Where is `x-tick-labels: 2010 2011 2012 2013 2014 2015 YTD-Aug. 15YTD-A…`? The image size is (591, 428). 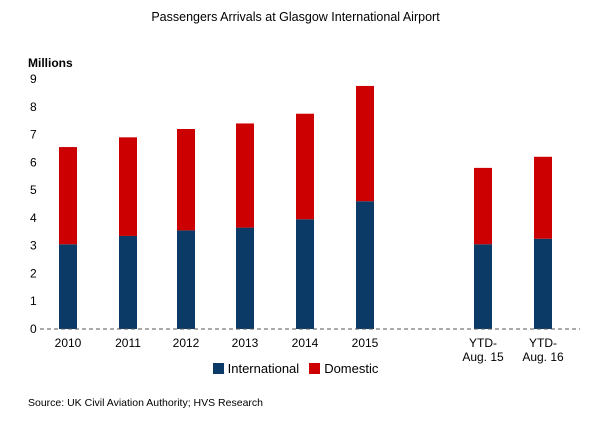
x-tick-labels: 2010 2011 2012 2013 2014 2015 YTD-Aug. 15YTD-A… is located at coordinates (309, 350).